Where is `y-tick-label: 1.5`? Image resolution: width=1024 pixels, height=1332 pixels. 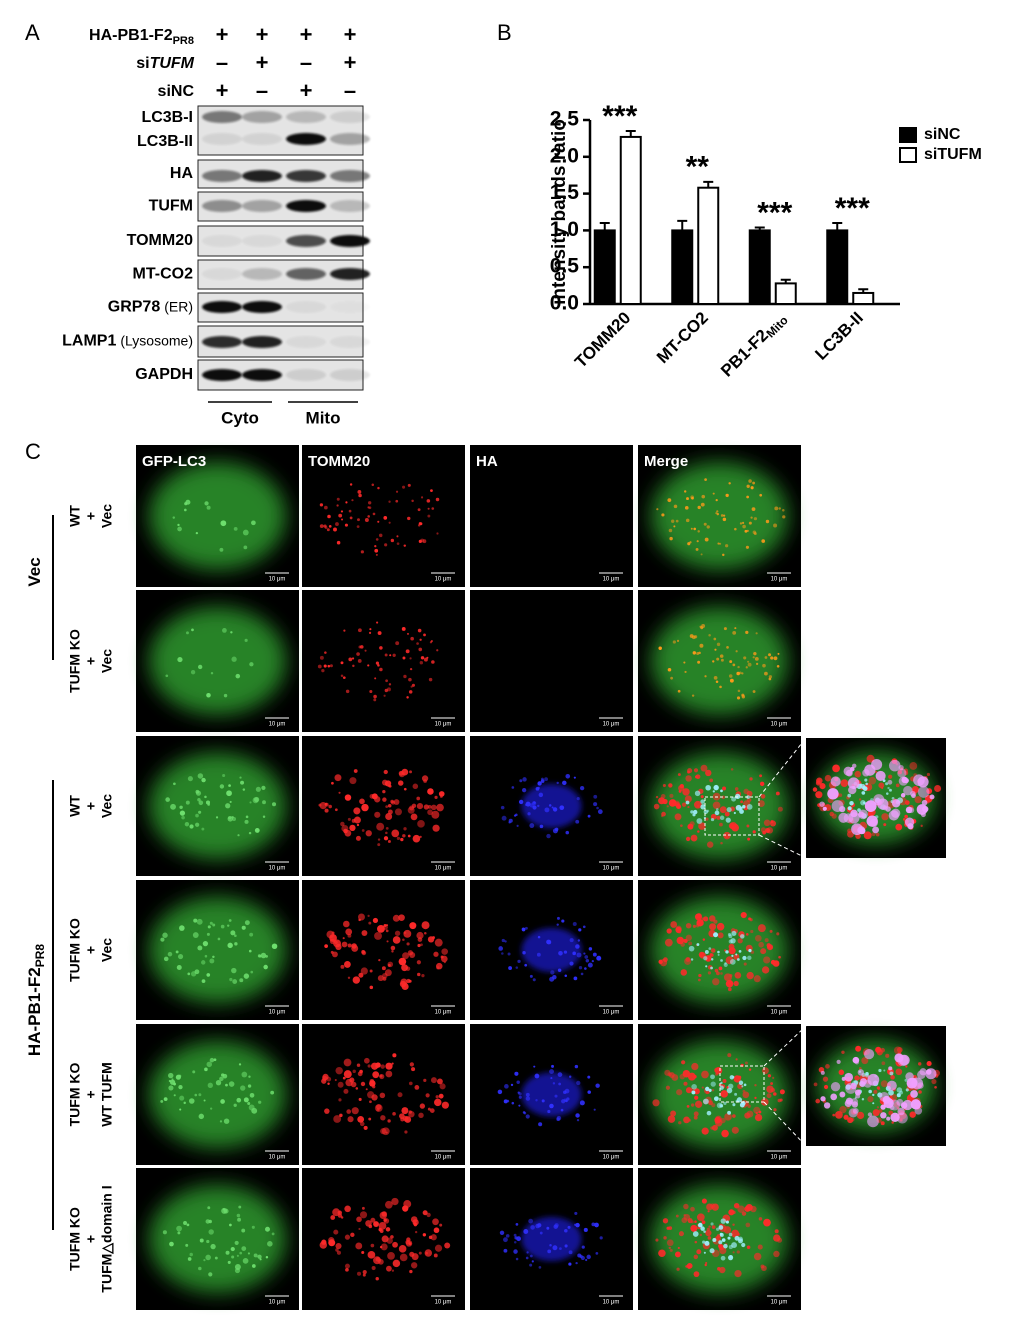
y-tick-label: 1.5 is located at coordinates (565, 192).